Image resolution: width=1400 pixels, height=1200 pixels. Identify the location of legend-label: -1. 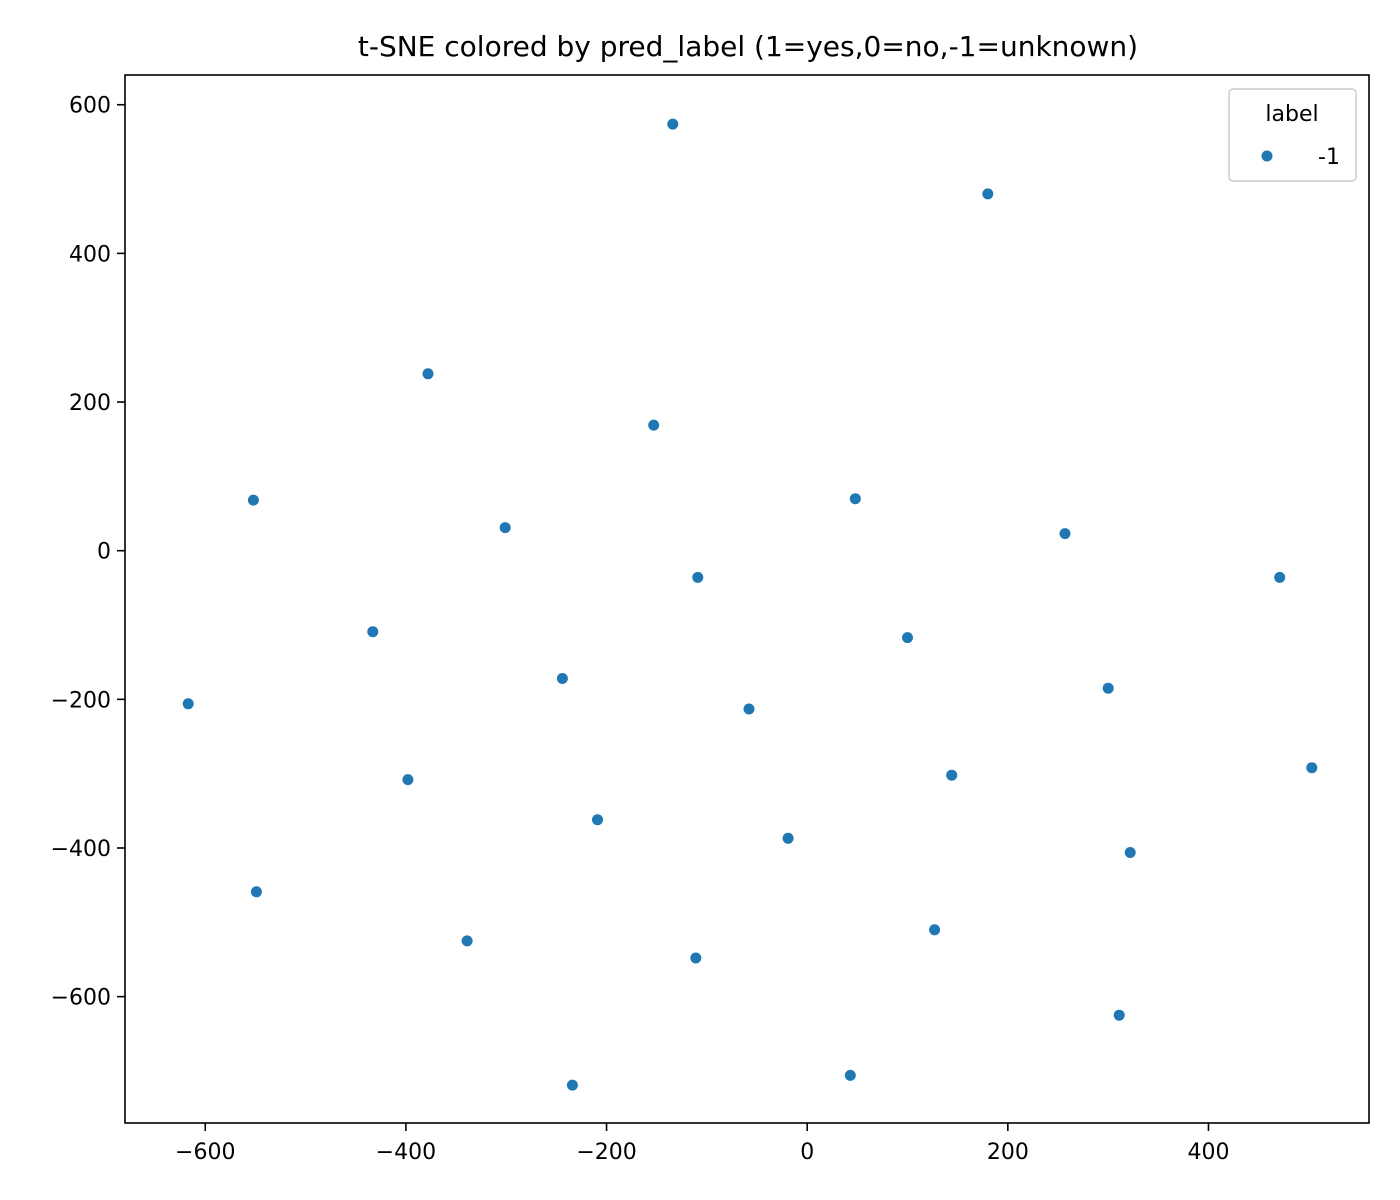
(1329, 157).